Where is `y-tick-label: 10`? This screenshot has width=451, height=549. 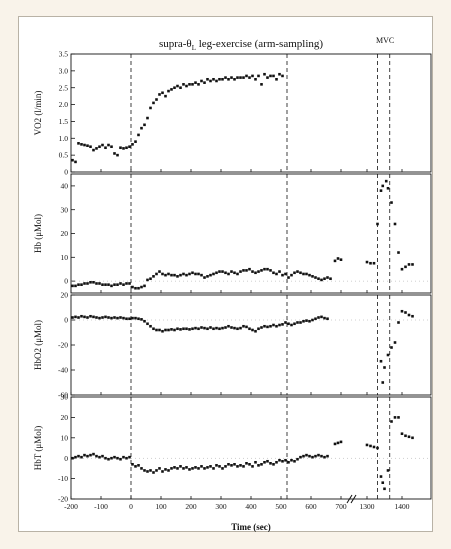
y-tick-label: 10 is located at coordinates (65, 437).